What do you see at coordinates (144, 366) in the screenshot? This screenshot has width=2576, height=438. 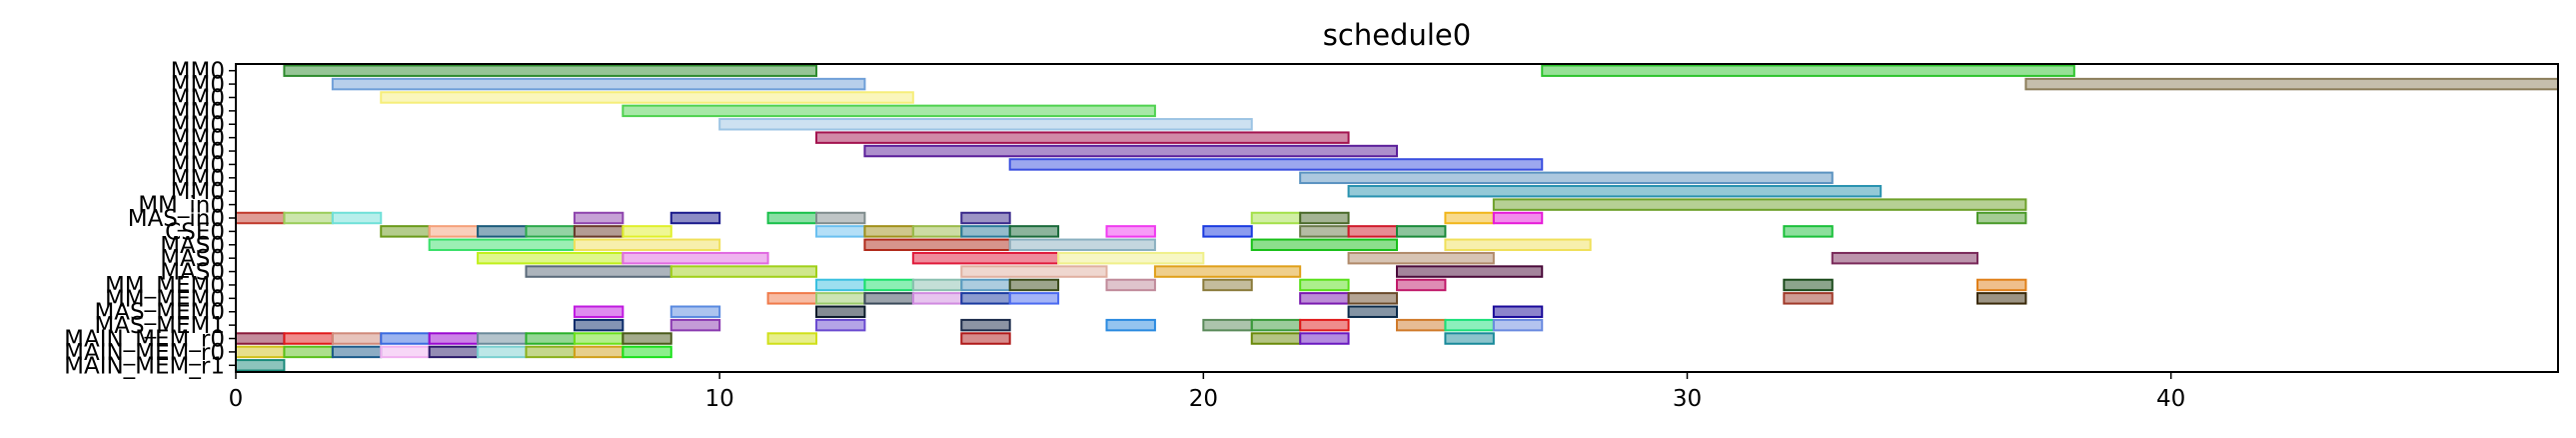 I see `y-tick-label: MAIN_MEM_r1` at bounding box center [144, 366].